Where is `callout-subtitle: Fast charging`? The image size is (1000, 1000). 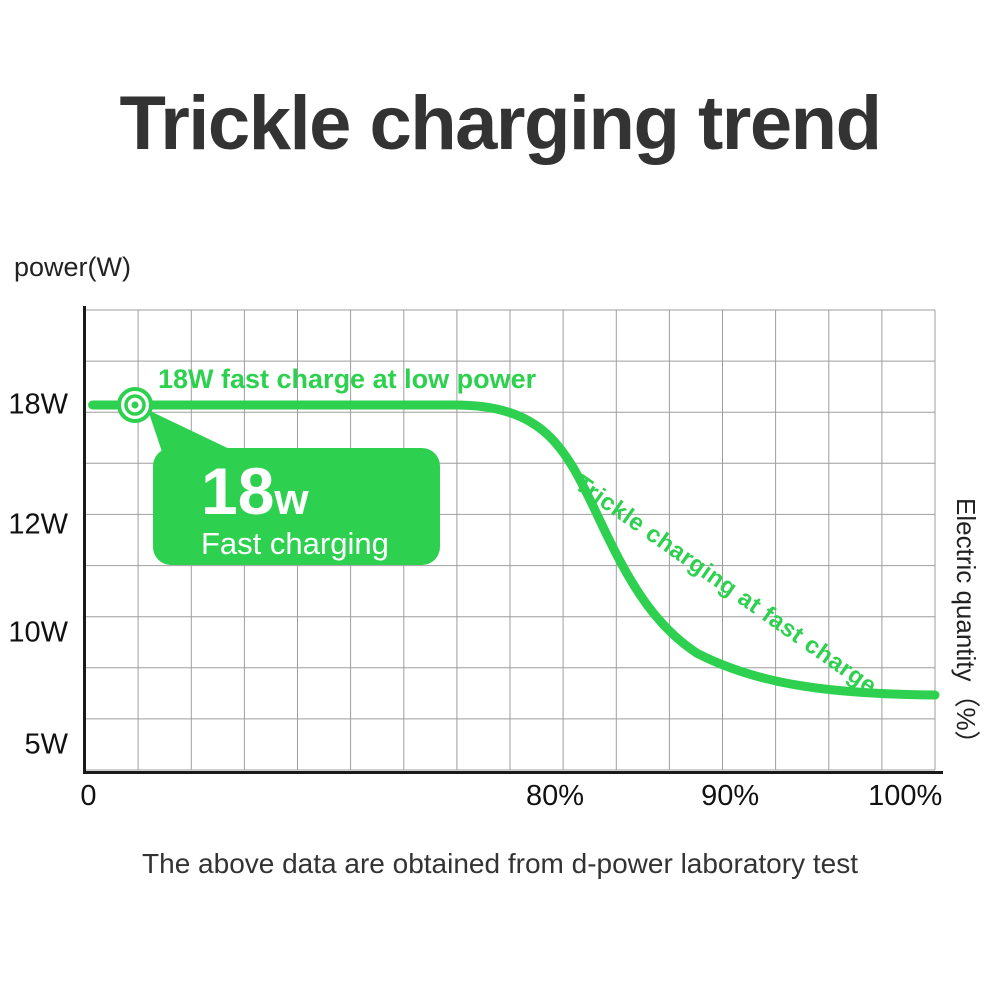
callout-subtitle: Fast charging is located at coordinates (295, 543).